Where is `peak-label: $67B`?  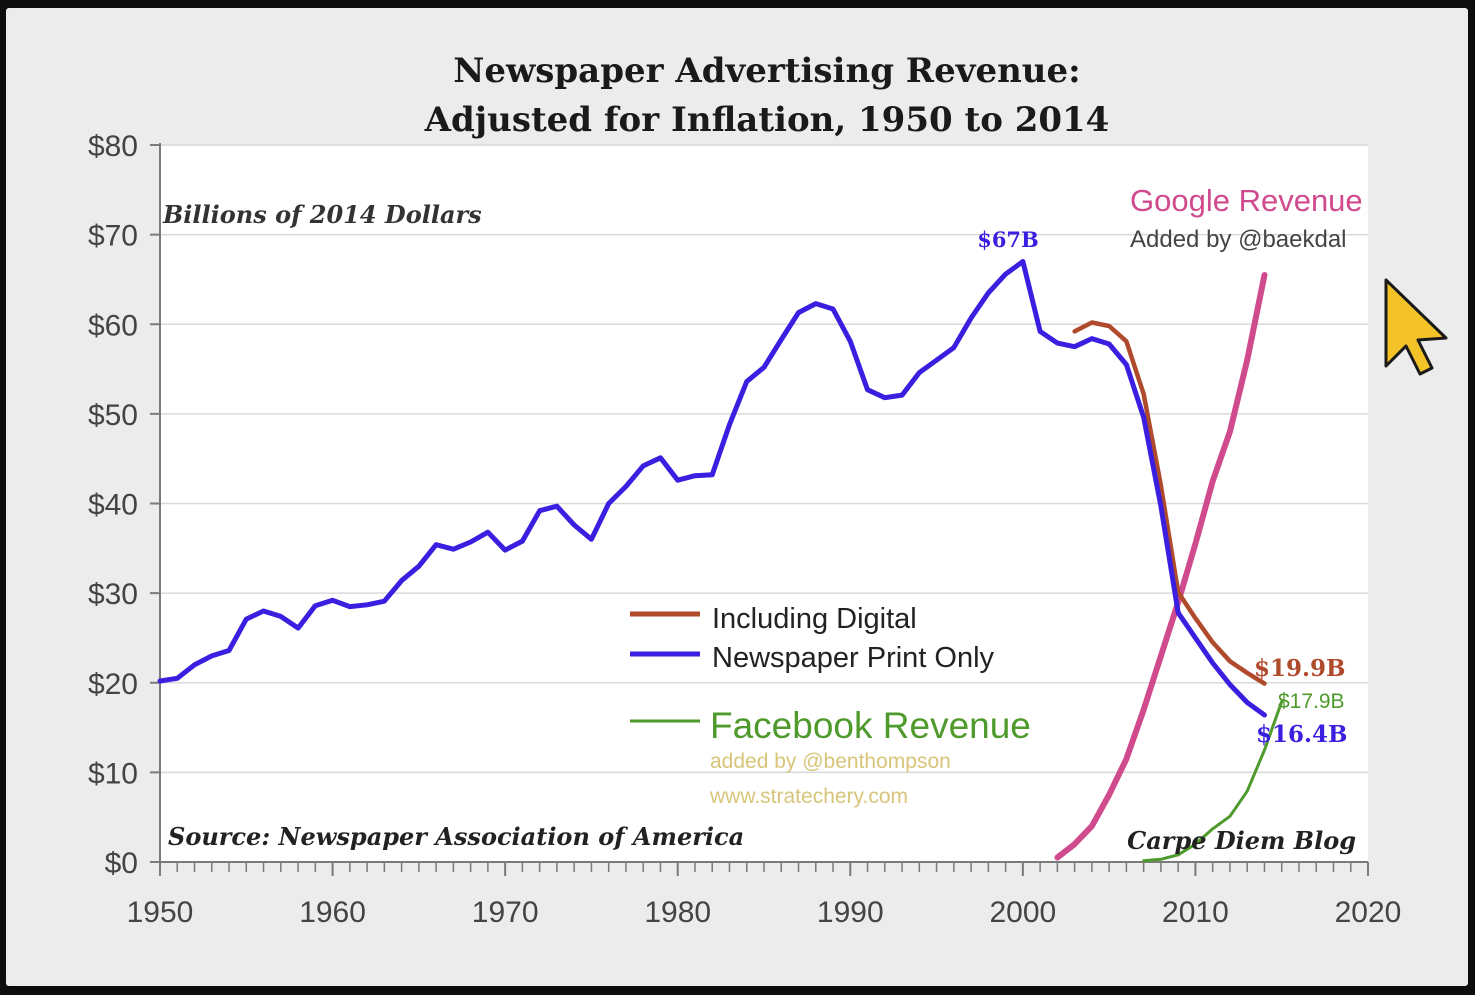
peak-label: $67B is located at coordinates (1008, 239).